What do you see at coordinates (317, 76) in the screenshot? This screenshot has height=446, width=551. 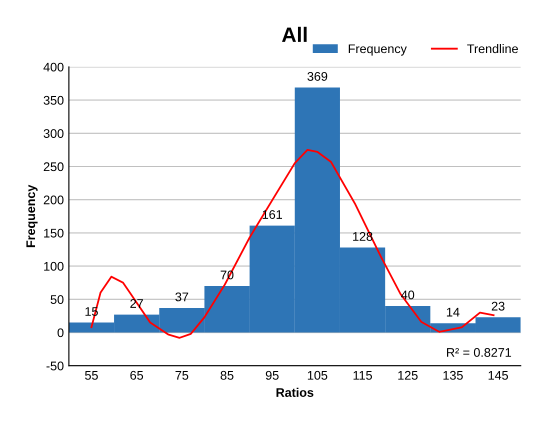 I see `data-label: 369` at bounding box center [317, 76].